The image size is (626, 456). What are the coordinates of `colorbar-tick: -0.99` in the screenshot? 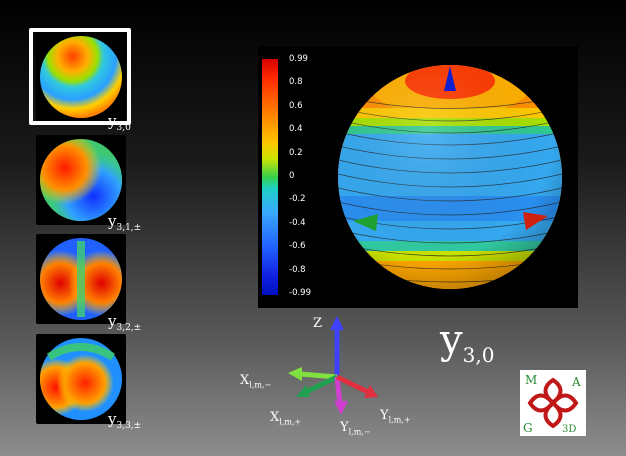 It's located at (300, 293).